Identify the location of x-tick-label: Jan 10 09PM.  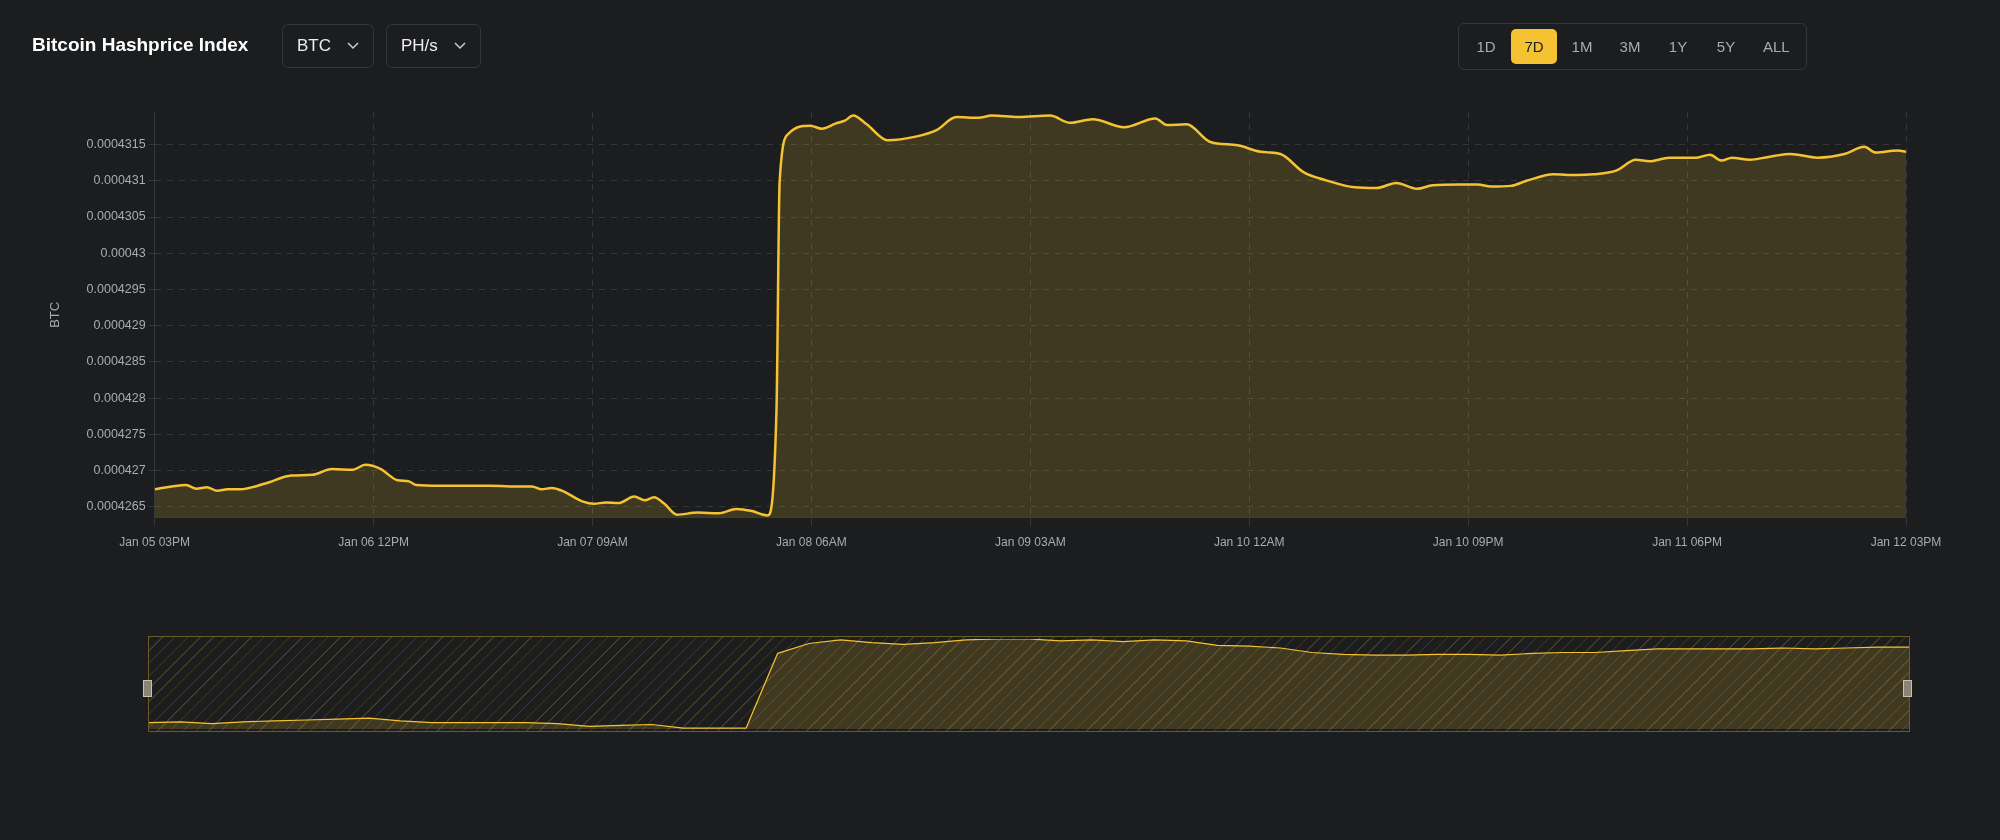
(1468, 542).